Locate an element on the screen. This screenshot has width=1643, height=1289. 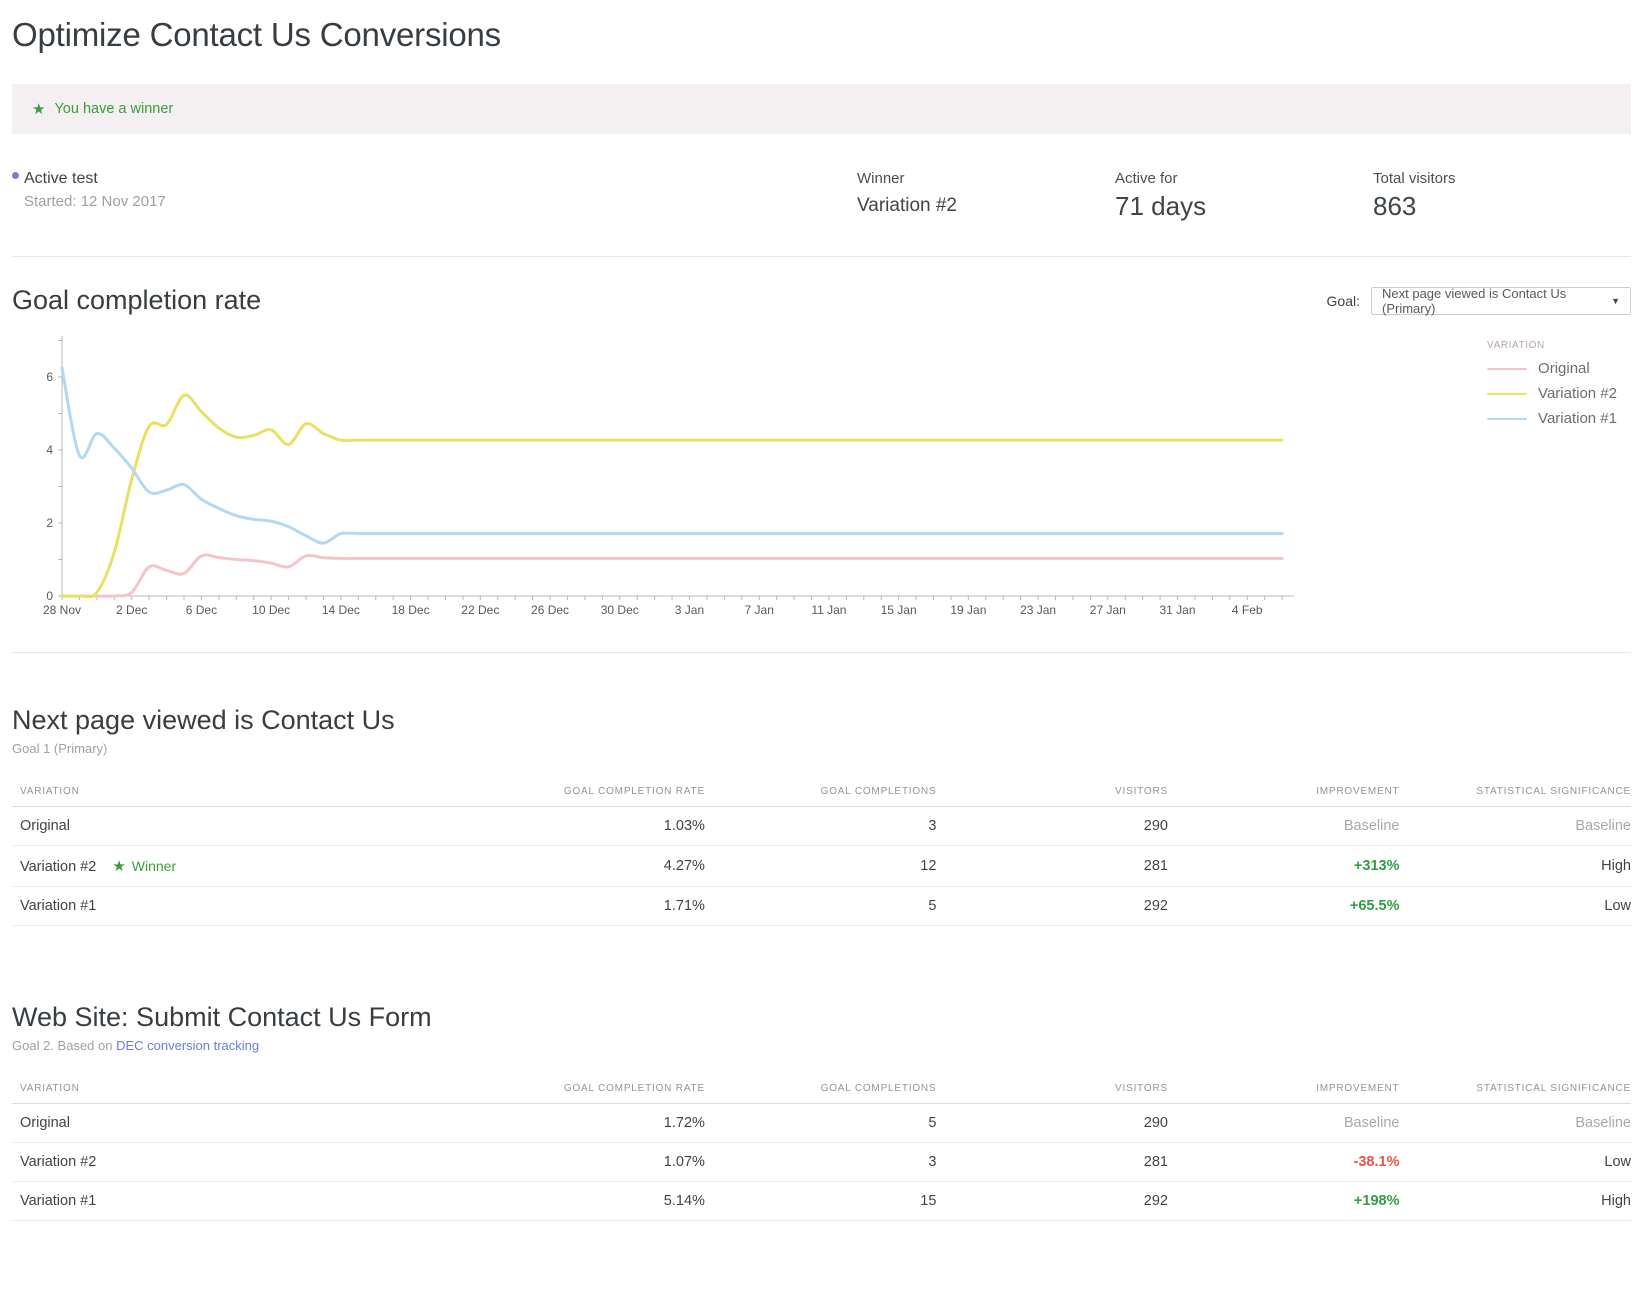
legend-label: Original is located at coordinates (1564, 368).